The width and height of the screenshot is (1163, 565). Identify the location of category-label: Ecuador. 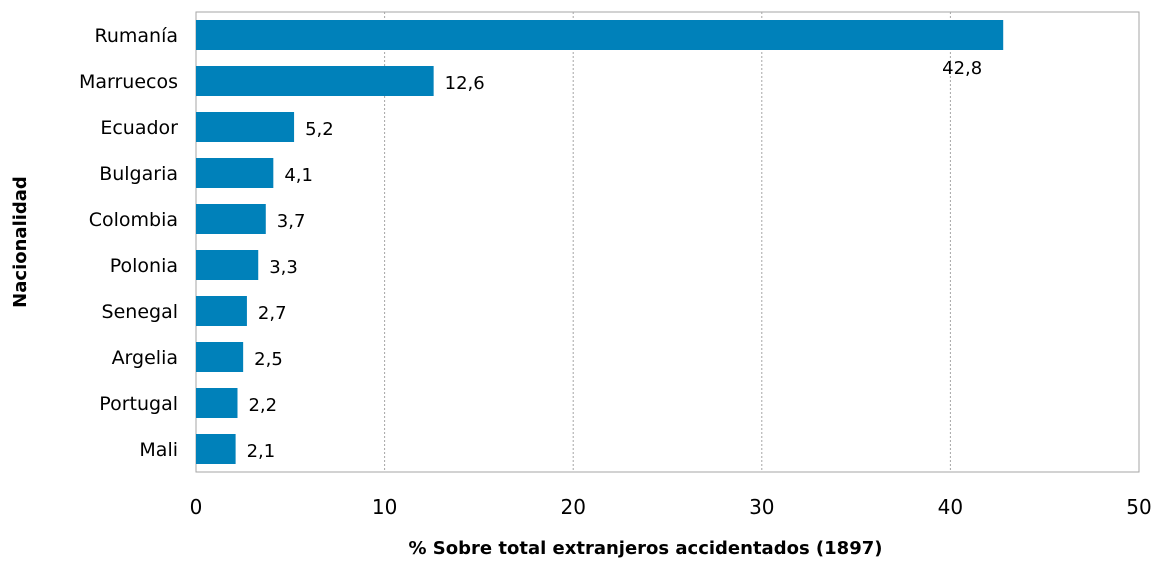
(139, 128).